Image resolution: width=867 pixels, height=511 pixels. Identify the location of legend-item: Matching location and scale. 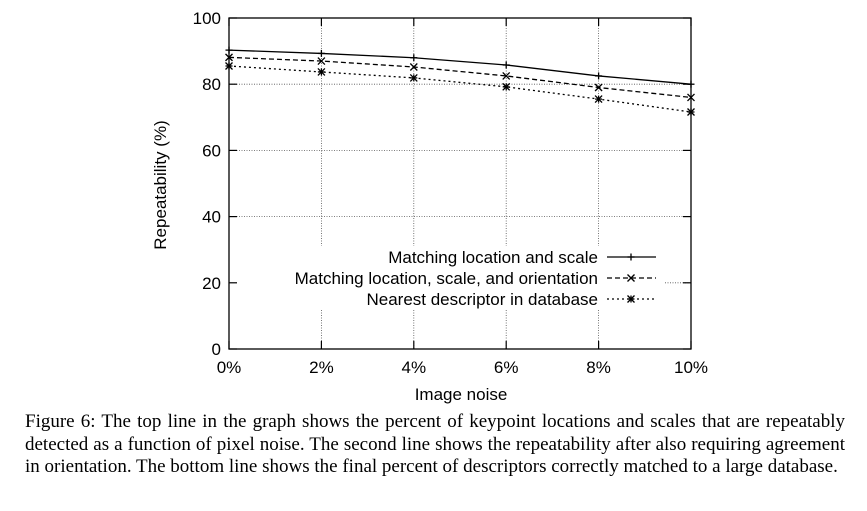
(522, 257).